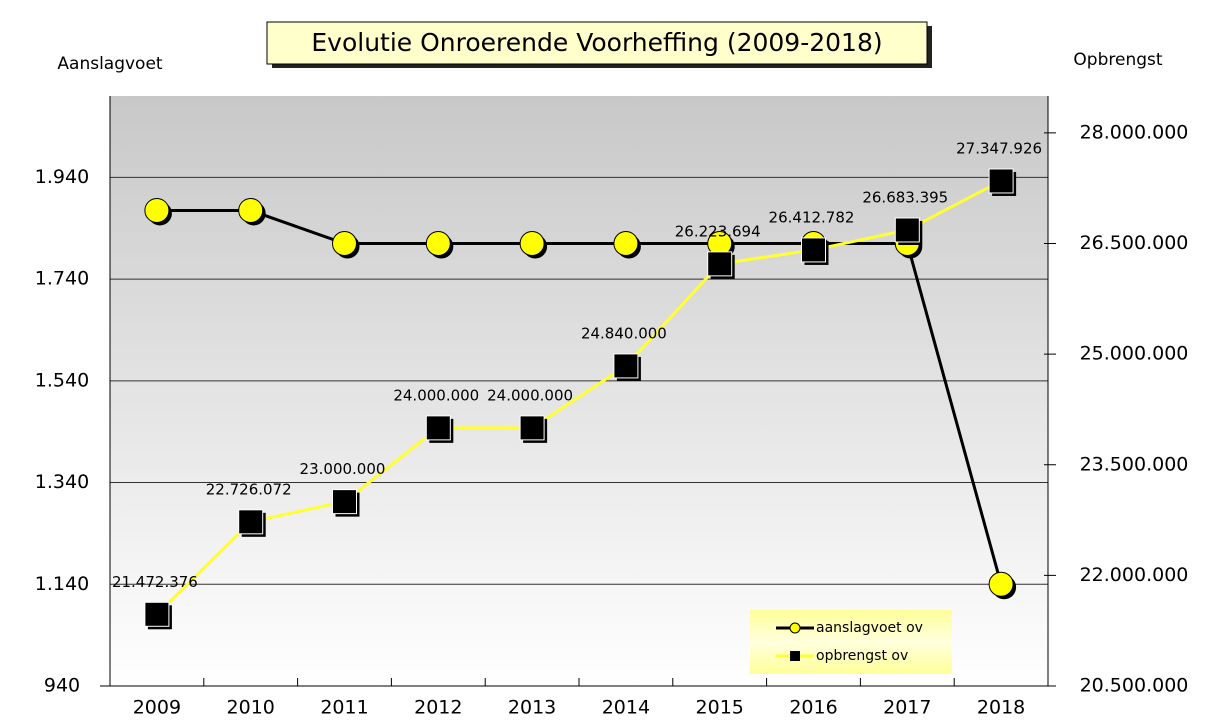  Describe the element at coordinates (438, 708) in the screenshot. I see `x-tick-label: 2012` at that location.